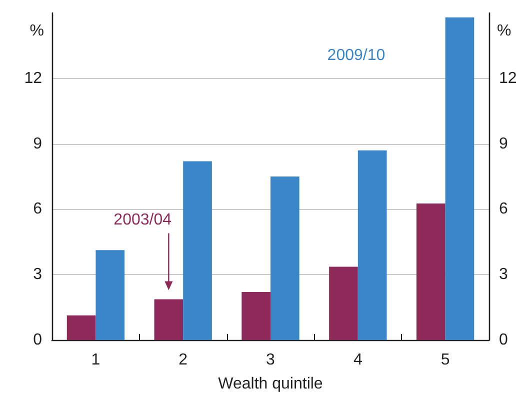 The image size is (529, 405). Describe the element at coordinates (445, 360) in the screenshot. I see `x-tick-label: 5` at that location.